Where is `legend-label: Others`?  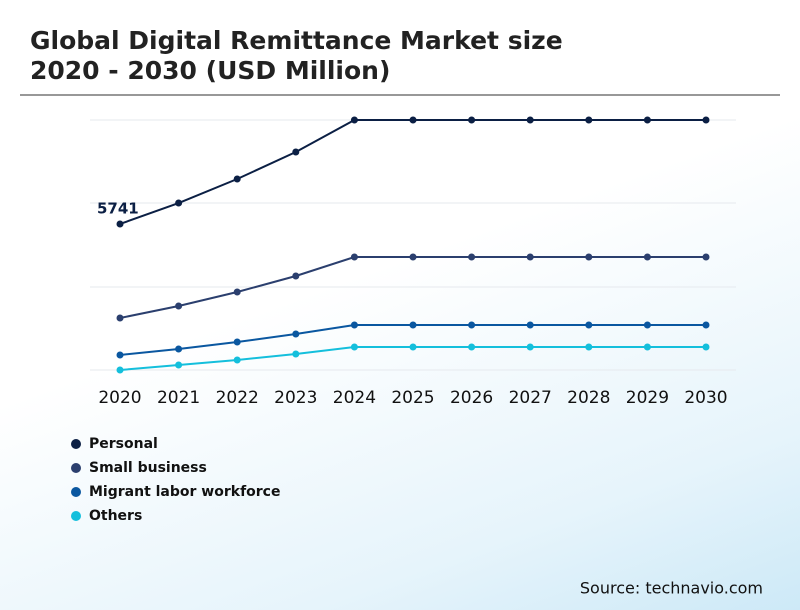
legend-label: Others is located at coordinates (115, 516).